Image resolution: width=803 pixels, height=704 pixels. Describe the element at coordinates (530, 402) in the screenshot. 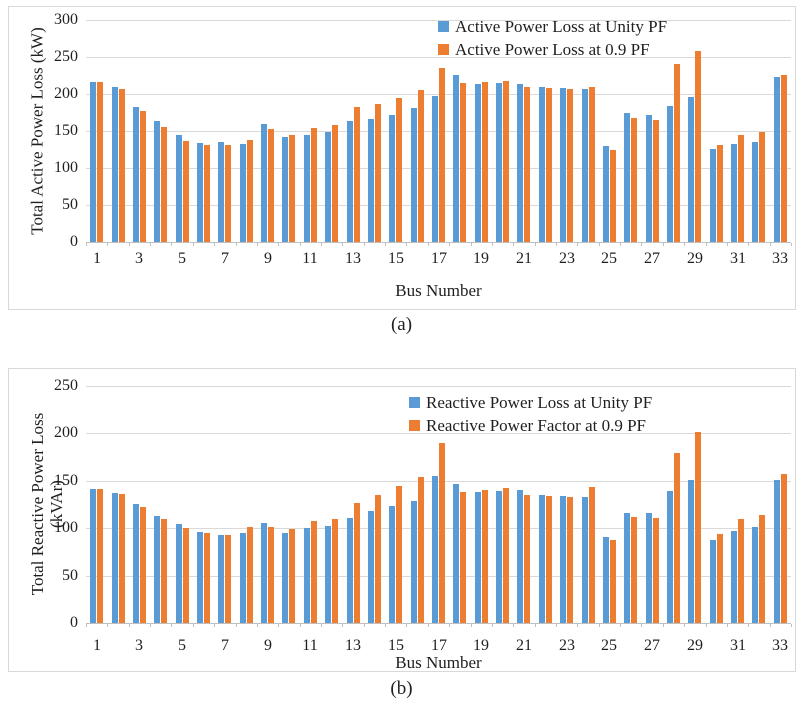

I see `legend-item-unity: Reactive Power Loss at Unity PF` at that location.